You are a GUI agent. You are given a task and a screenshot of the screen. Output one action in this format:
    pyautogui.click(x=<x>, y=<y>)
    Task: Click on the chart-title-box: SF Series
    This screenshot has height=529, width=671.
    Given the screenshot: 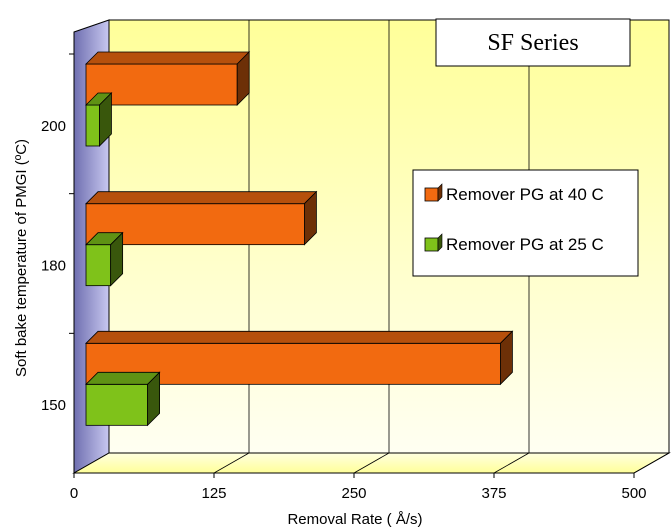 What is the action you would take?
    pyautogui.click(x=533, y=42)
    